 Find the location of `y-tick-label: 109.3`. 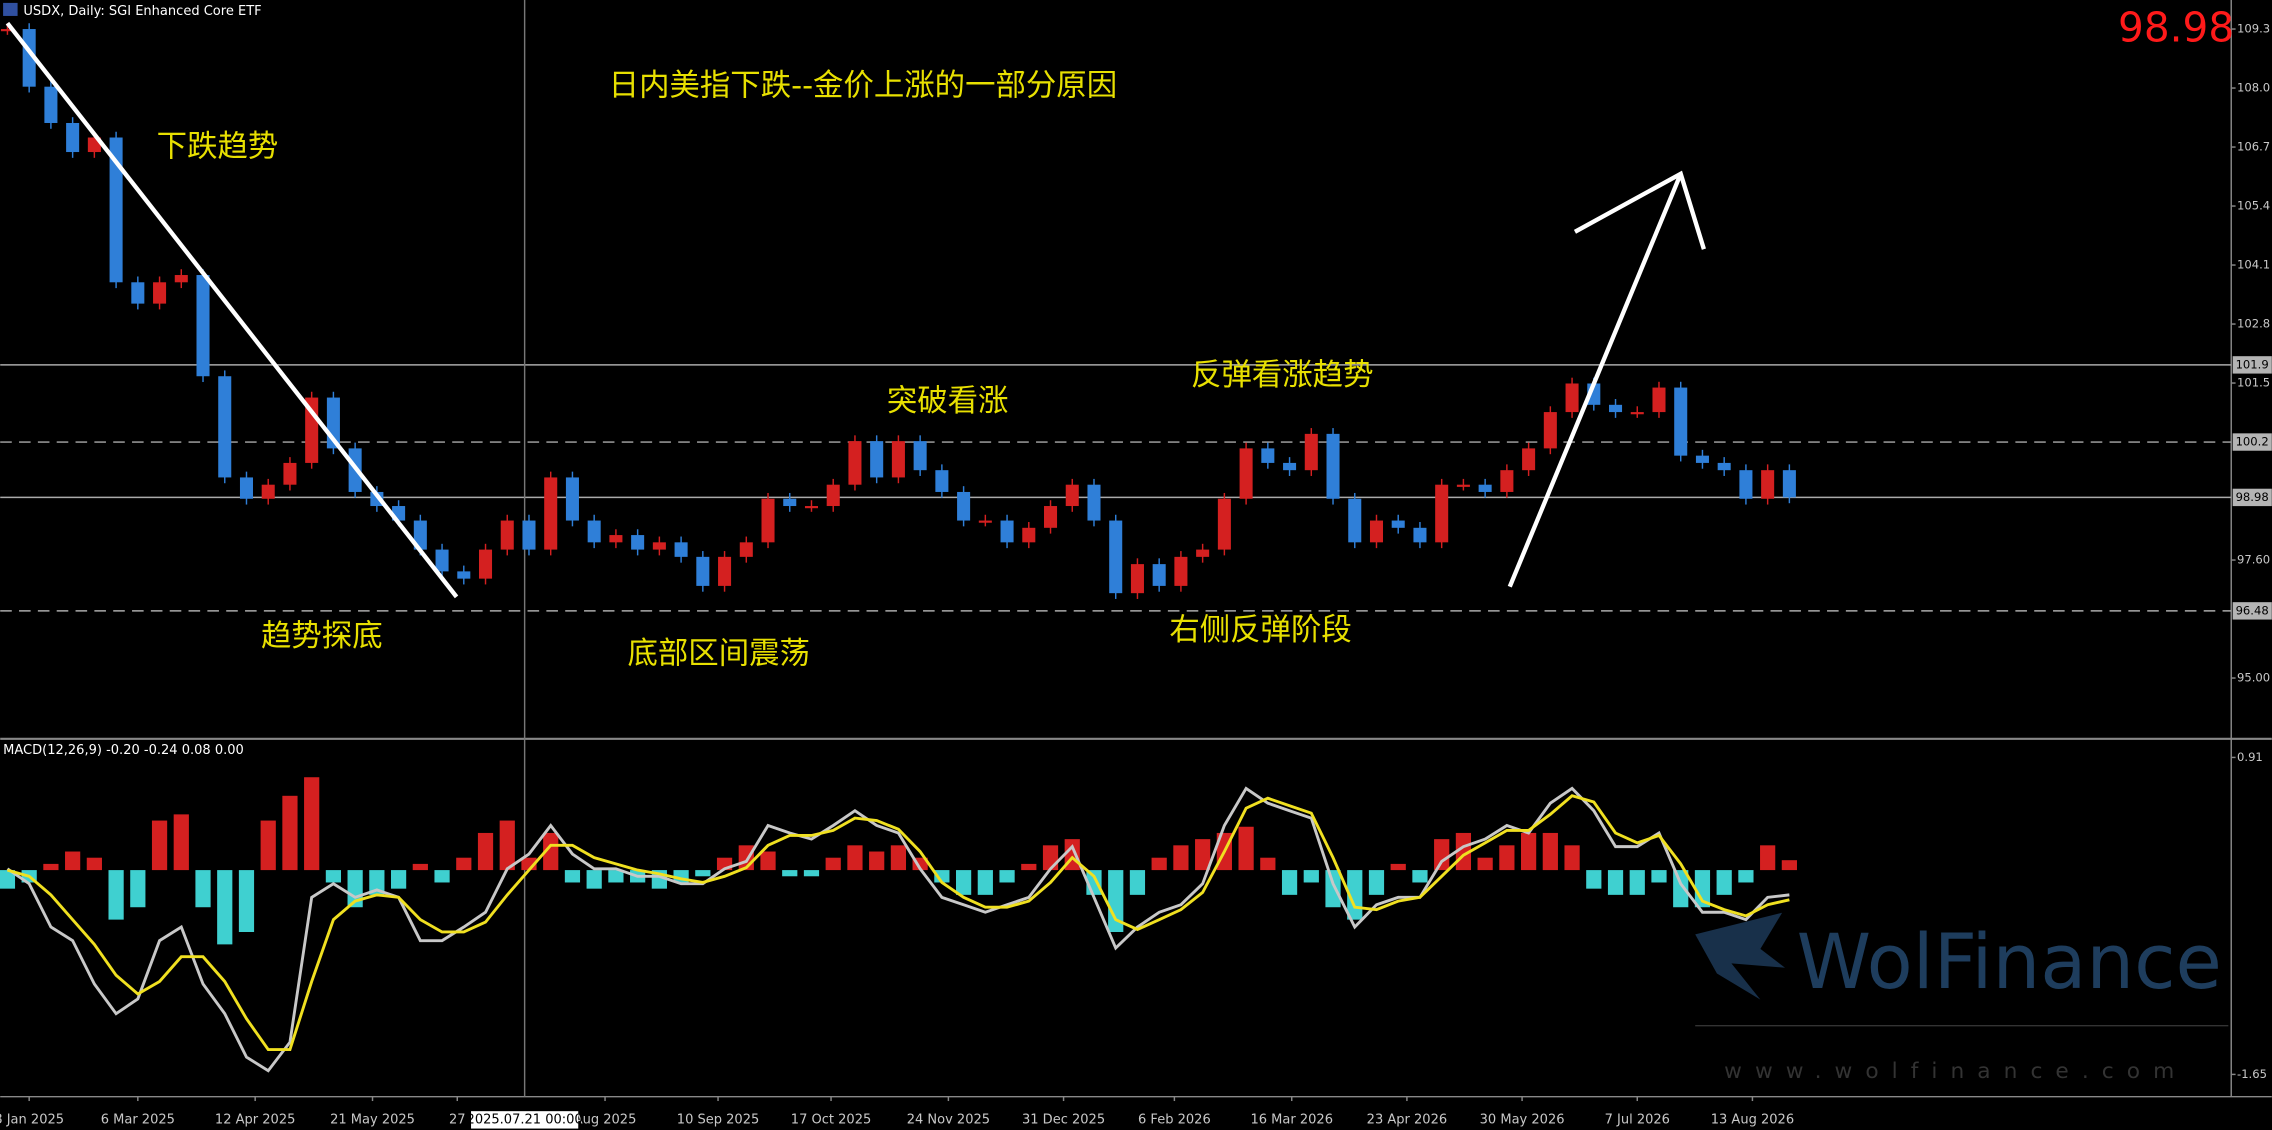

y-tick-label: 109.3 is located at coordinates (2253, 29).